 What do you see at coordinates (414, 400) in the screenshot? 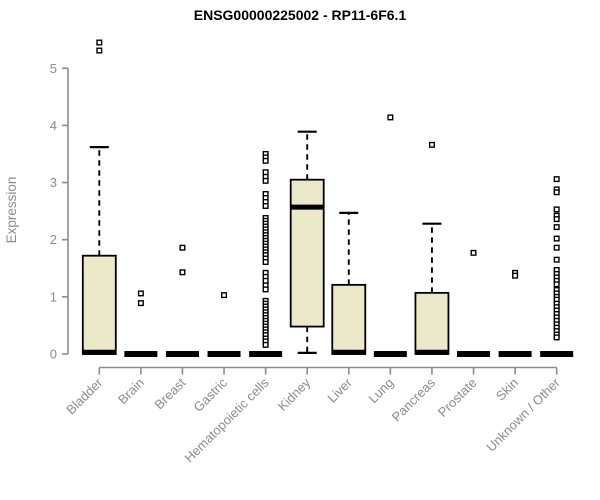
I see `x-tick-label-pancreas: Pancreas` at bounding box center [414, 400].